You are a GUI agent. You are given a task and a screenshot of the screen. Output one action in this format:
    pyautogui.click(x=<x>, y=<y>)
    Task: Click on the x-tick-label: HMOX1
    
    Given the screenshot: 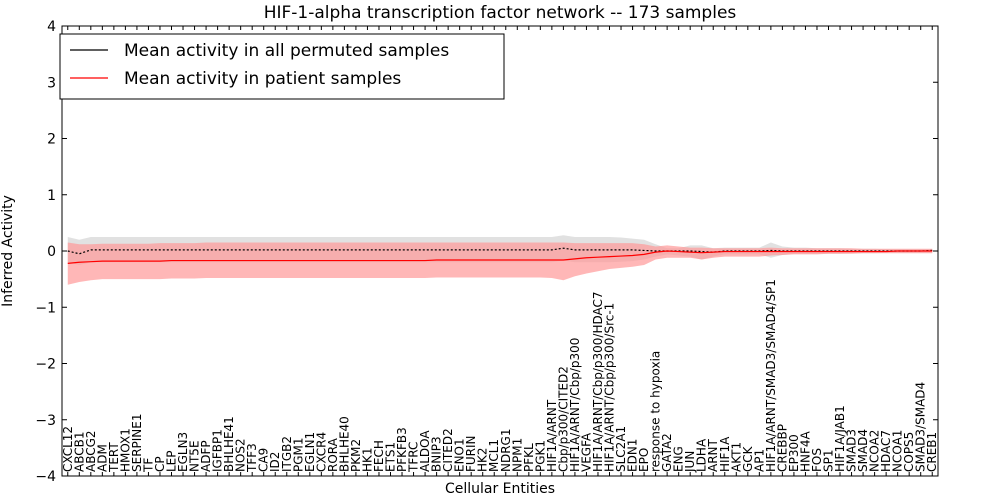 What is the action you would take?
    pyautogui.click(x=125, y=450)
    